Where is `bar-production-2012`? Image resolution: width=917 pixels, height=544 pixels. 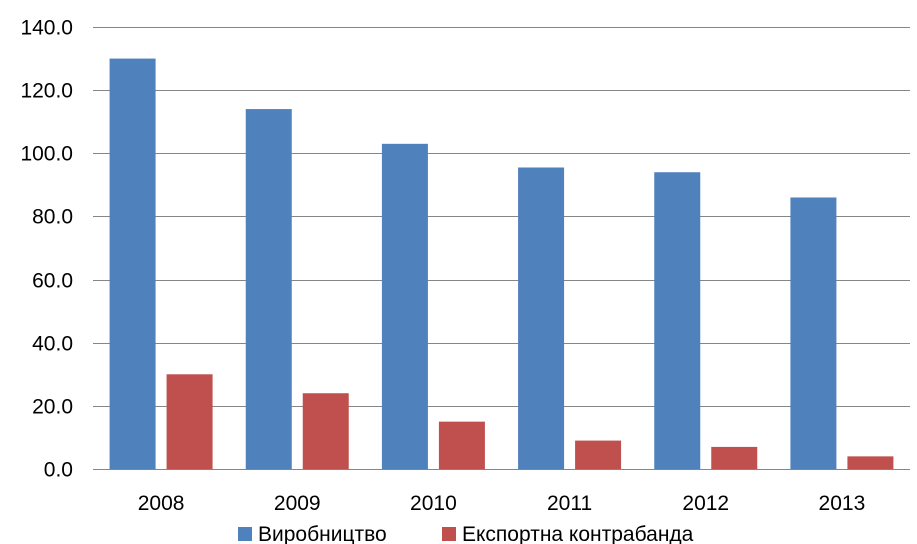
bar-production-2012 is located at coordinates (677, 320).